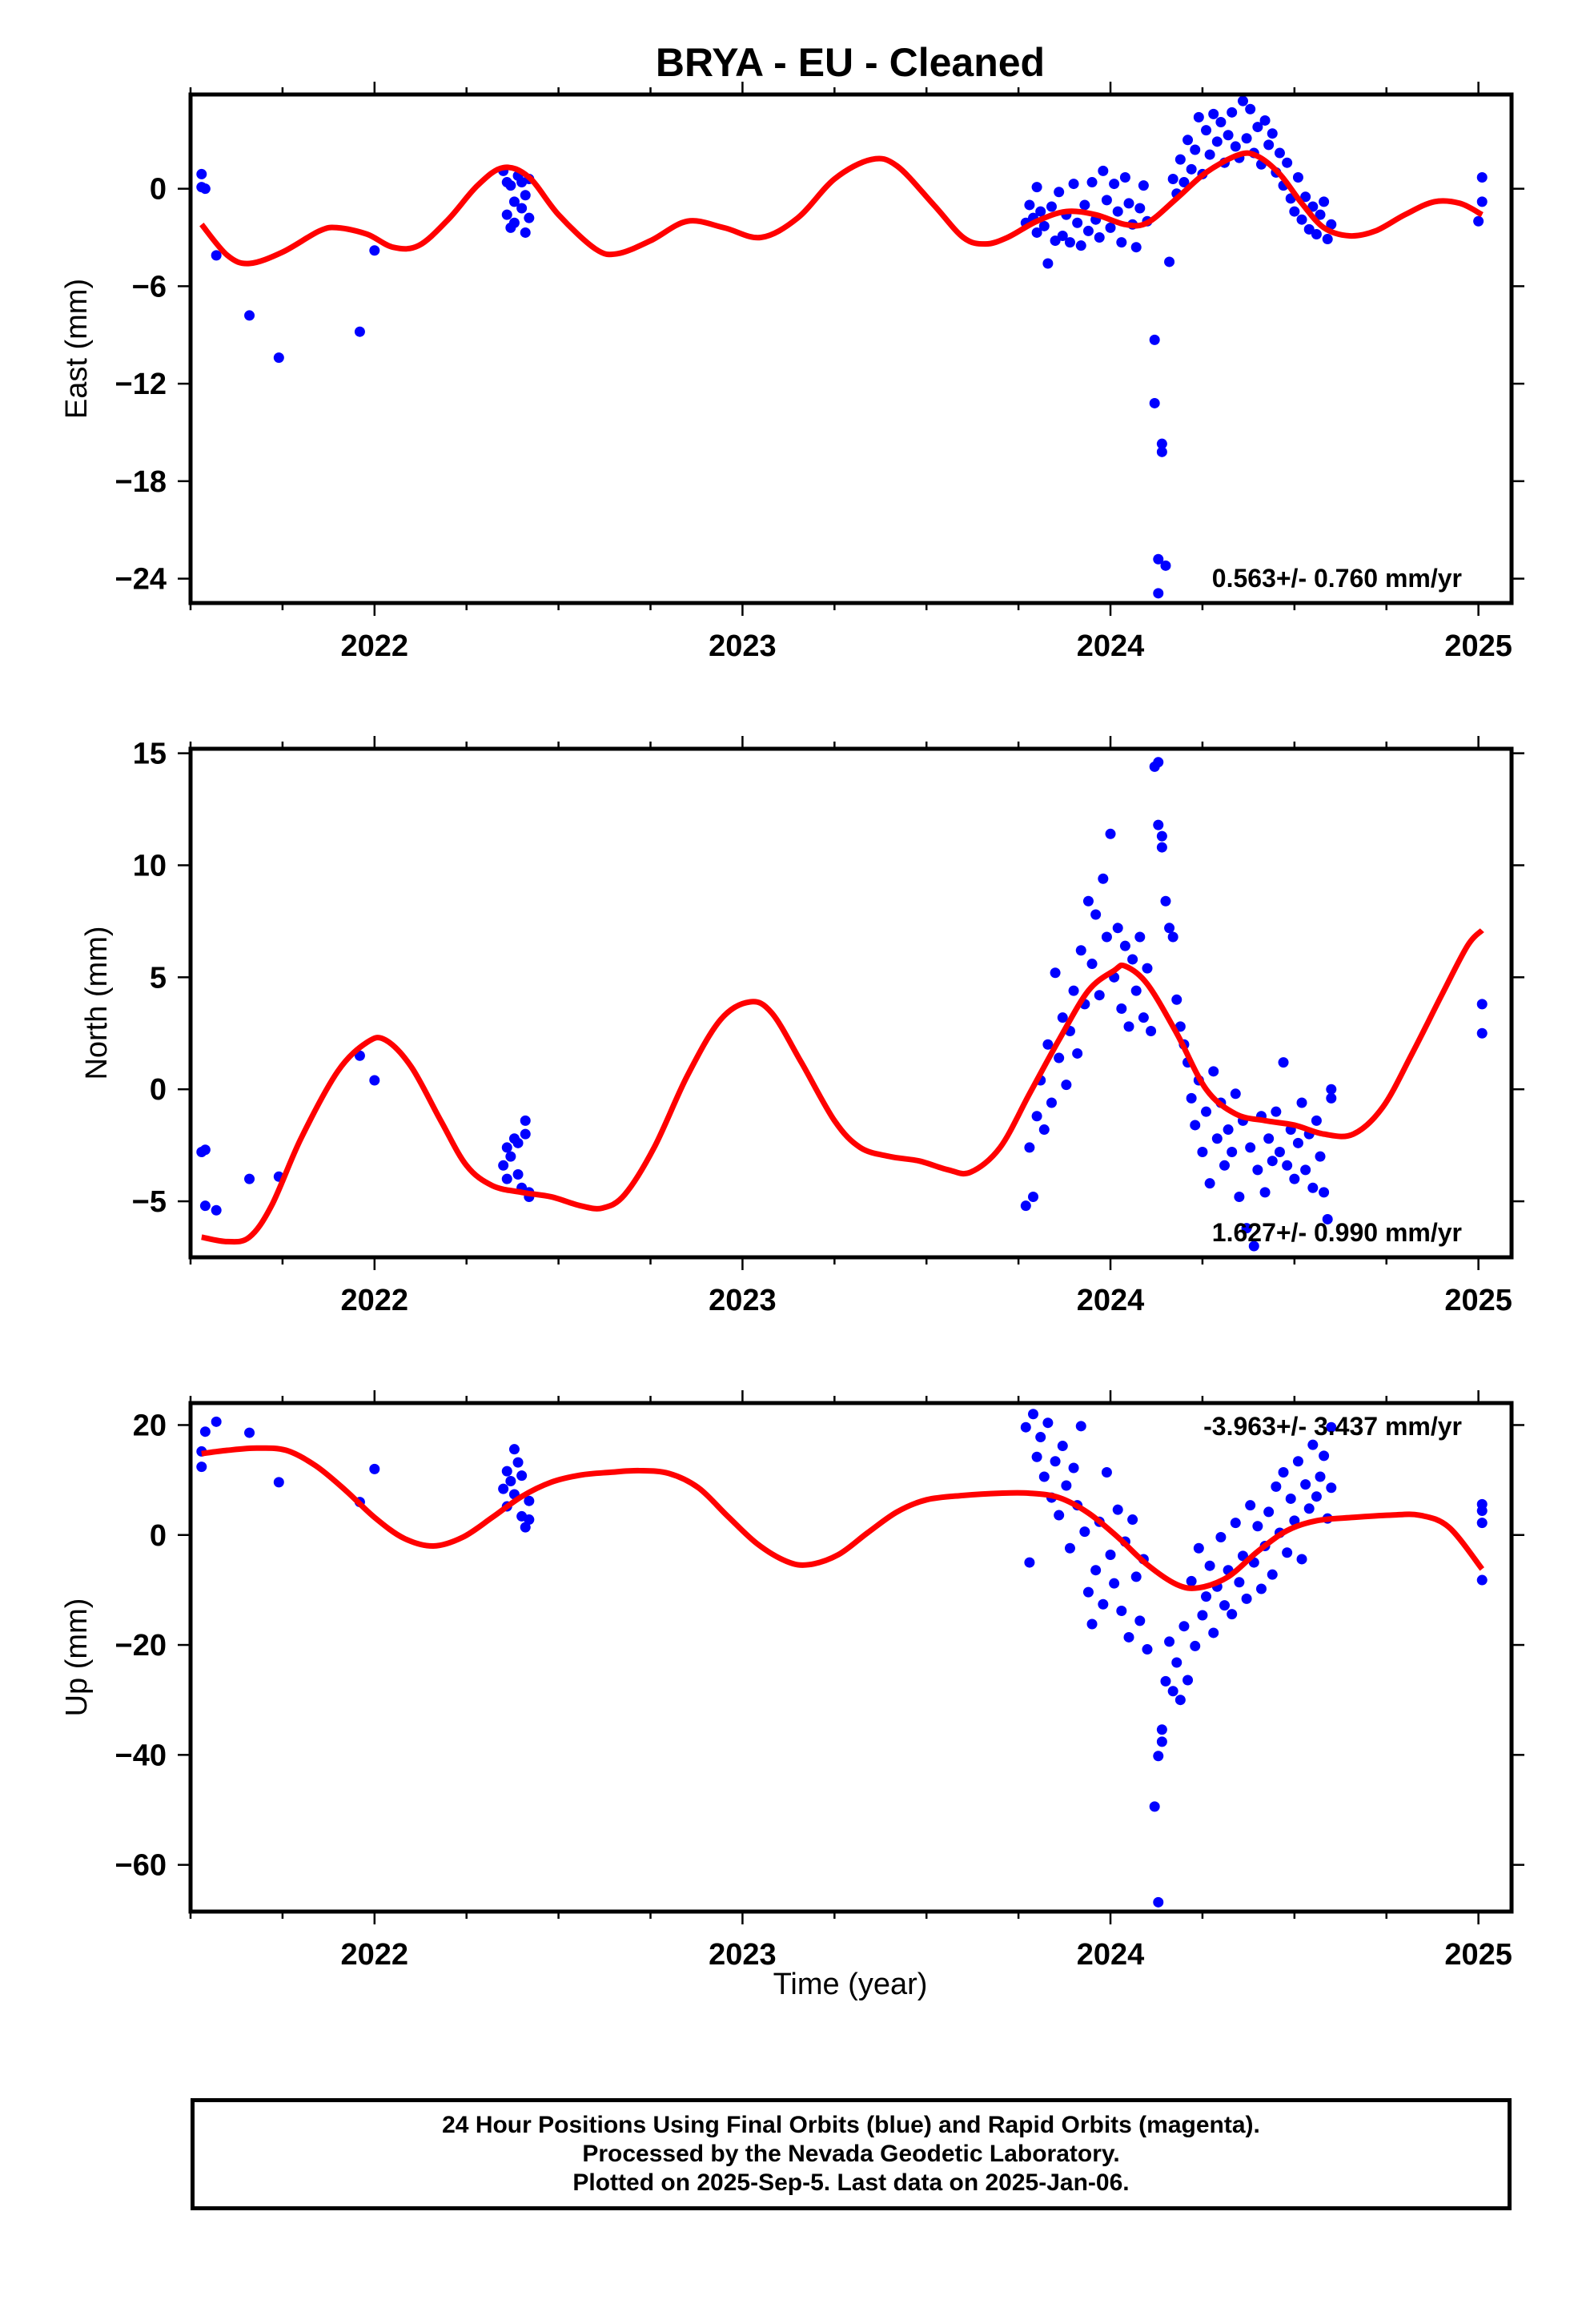 This screenshot has width=1582, height=2324. Describe the element at coordinates (141, 482) in the screenshot. I see `y-tick-label: −18` at that location.